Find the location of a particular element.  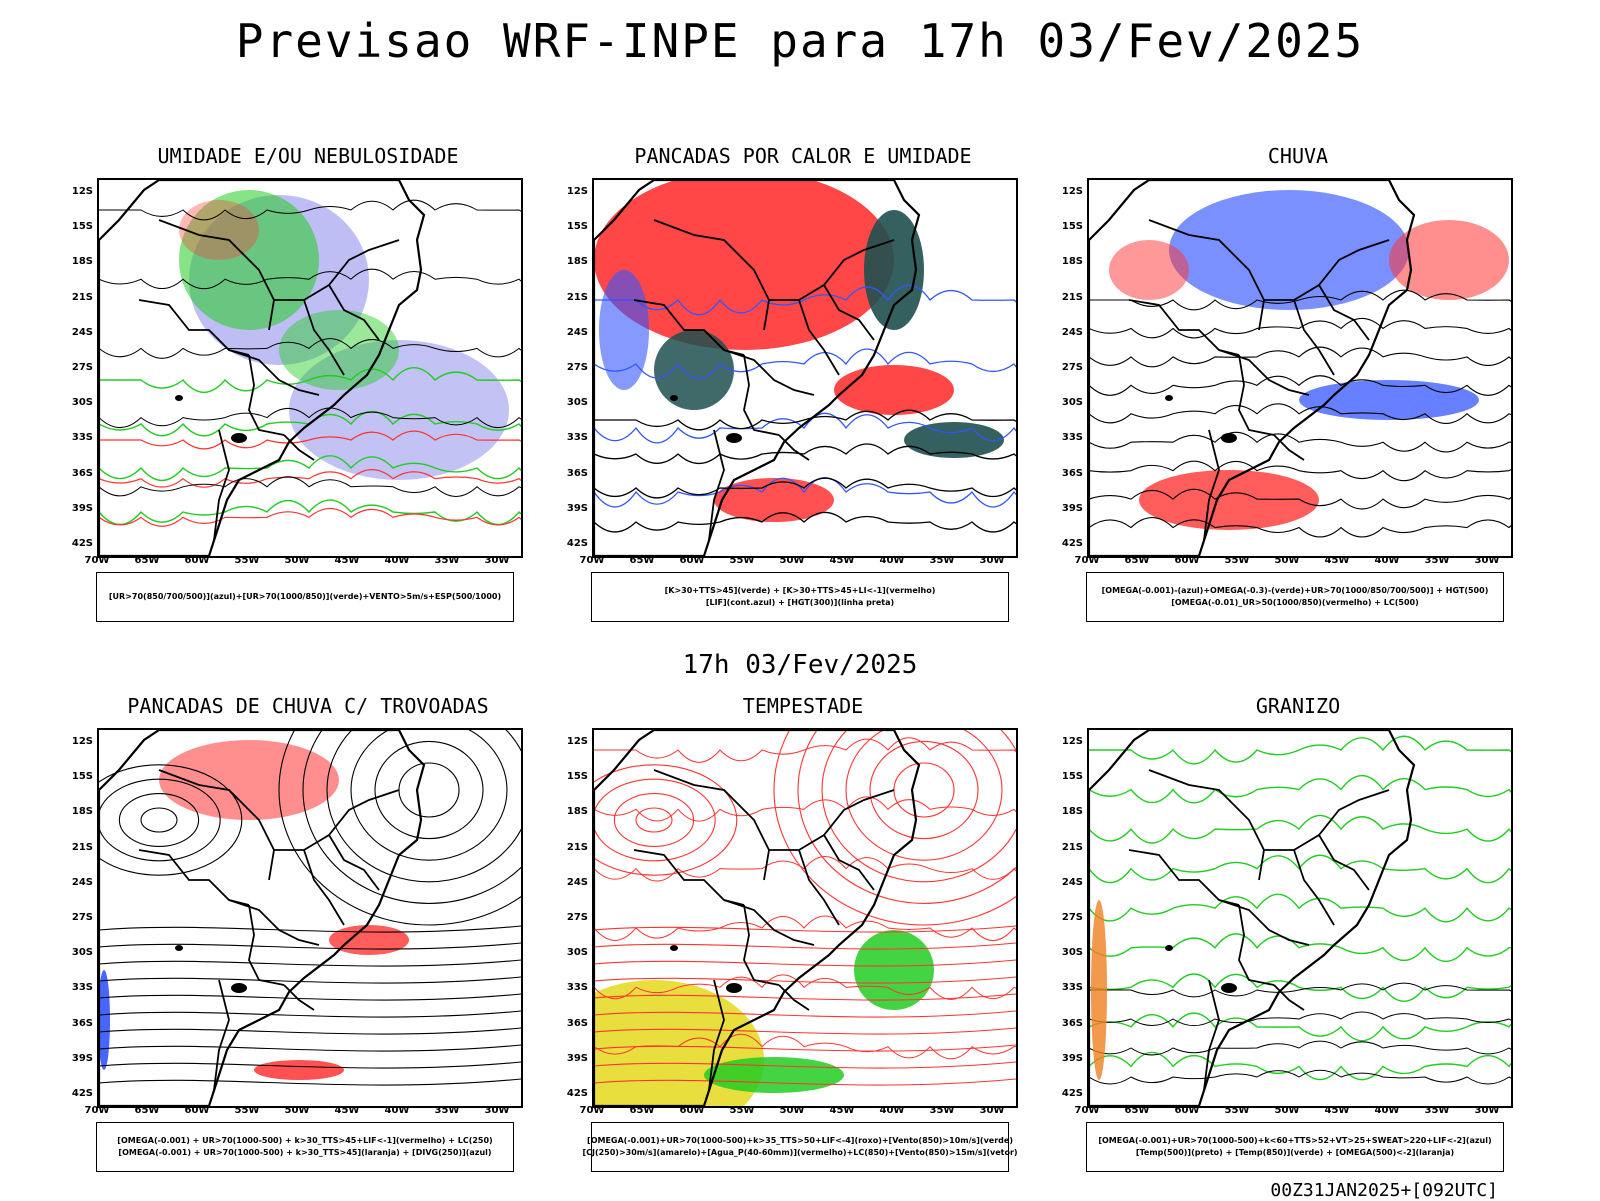

storm-area-red is located at coordinates (249, 780).